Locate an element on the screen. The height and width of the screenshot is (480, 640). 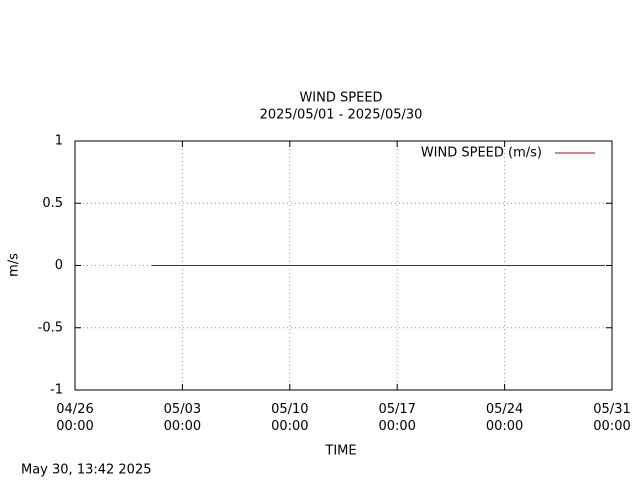
x-tick-label-line: 05/17 is located at coordinates (396, 409).